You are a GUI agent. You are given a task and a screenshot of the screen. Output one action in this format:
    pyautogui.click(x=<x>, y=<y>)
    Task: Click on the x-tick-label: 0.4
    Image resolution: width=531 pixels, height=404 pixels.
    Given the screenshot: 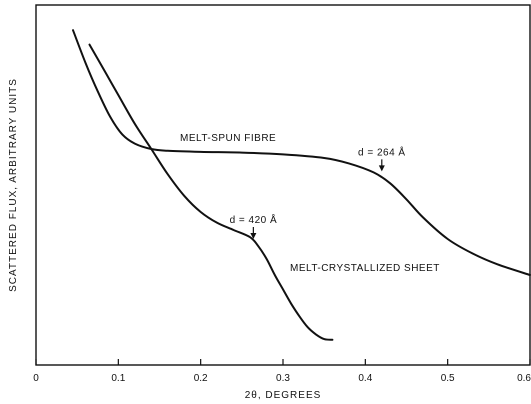 What is the action you would take?
    pyautogui.click(x=365, y=378)
    